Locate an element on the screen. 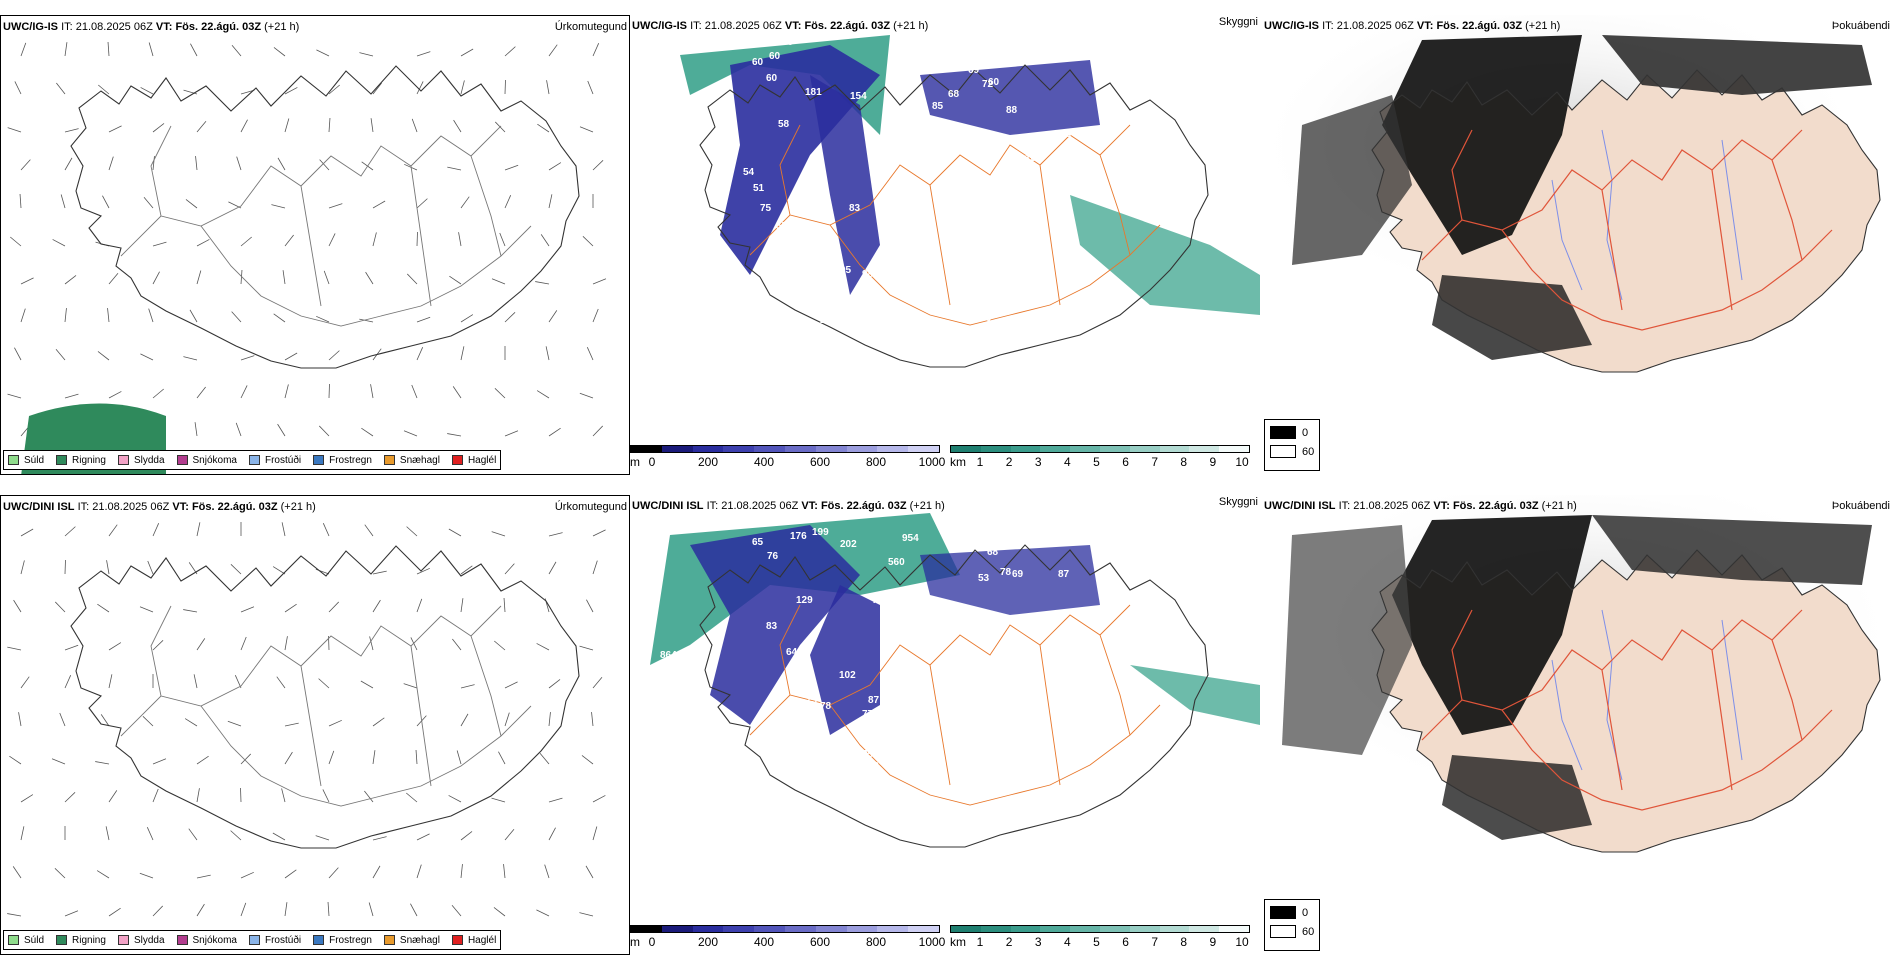 The image size is (1900, 955). legend-label: Frostregn is located at coordinates (350, 940).